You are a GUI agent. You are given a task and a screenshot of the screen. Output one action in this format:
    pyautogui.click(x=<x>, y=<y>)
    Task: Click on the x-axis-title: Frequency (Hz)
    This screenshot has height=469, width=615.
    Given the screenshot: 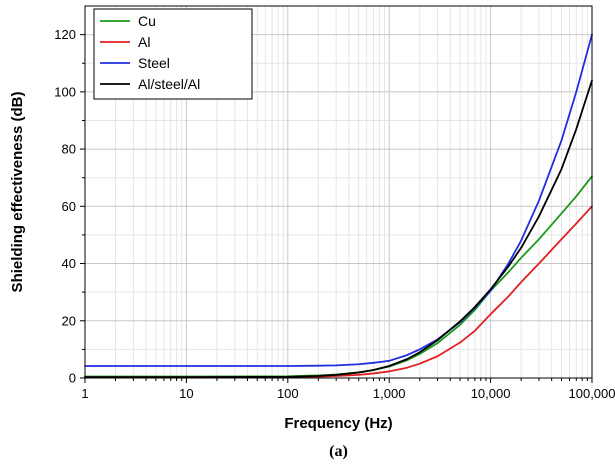 What is the action you would take?
    pyautogui.click(x=338, y=423)
    